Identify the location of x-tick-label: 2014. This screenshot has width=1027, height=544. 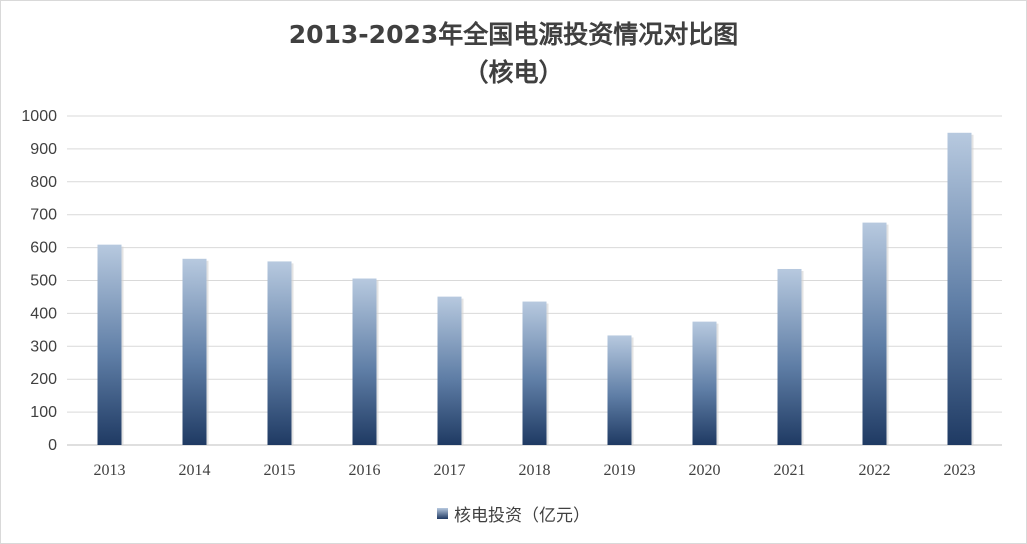
(195, 470).